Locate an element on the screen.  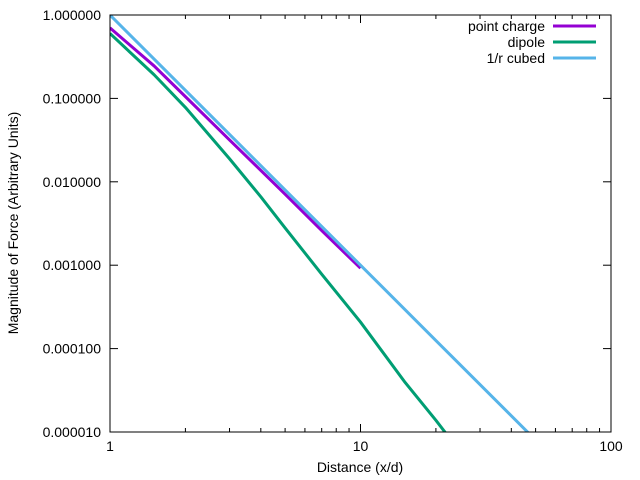
legend-label: dipole is located at coordinates (527, 42).